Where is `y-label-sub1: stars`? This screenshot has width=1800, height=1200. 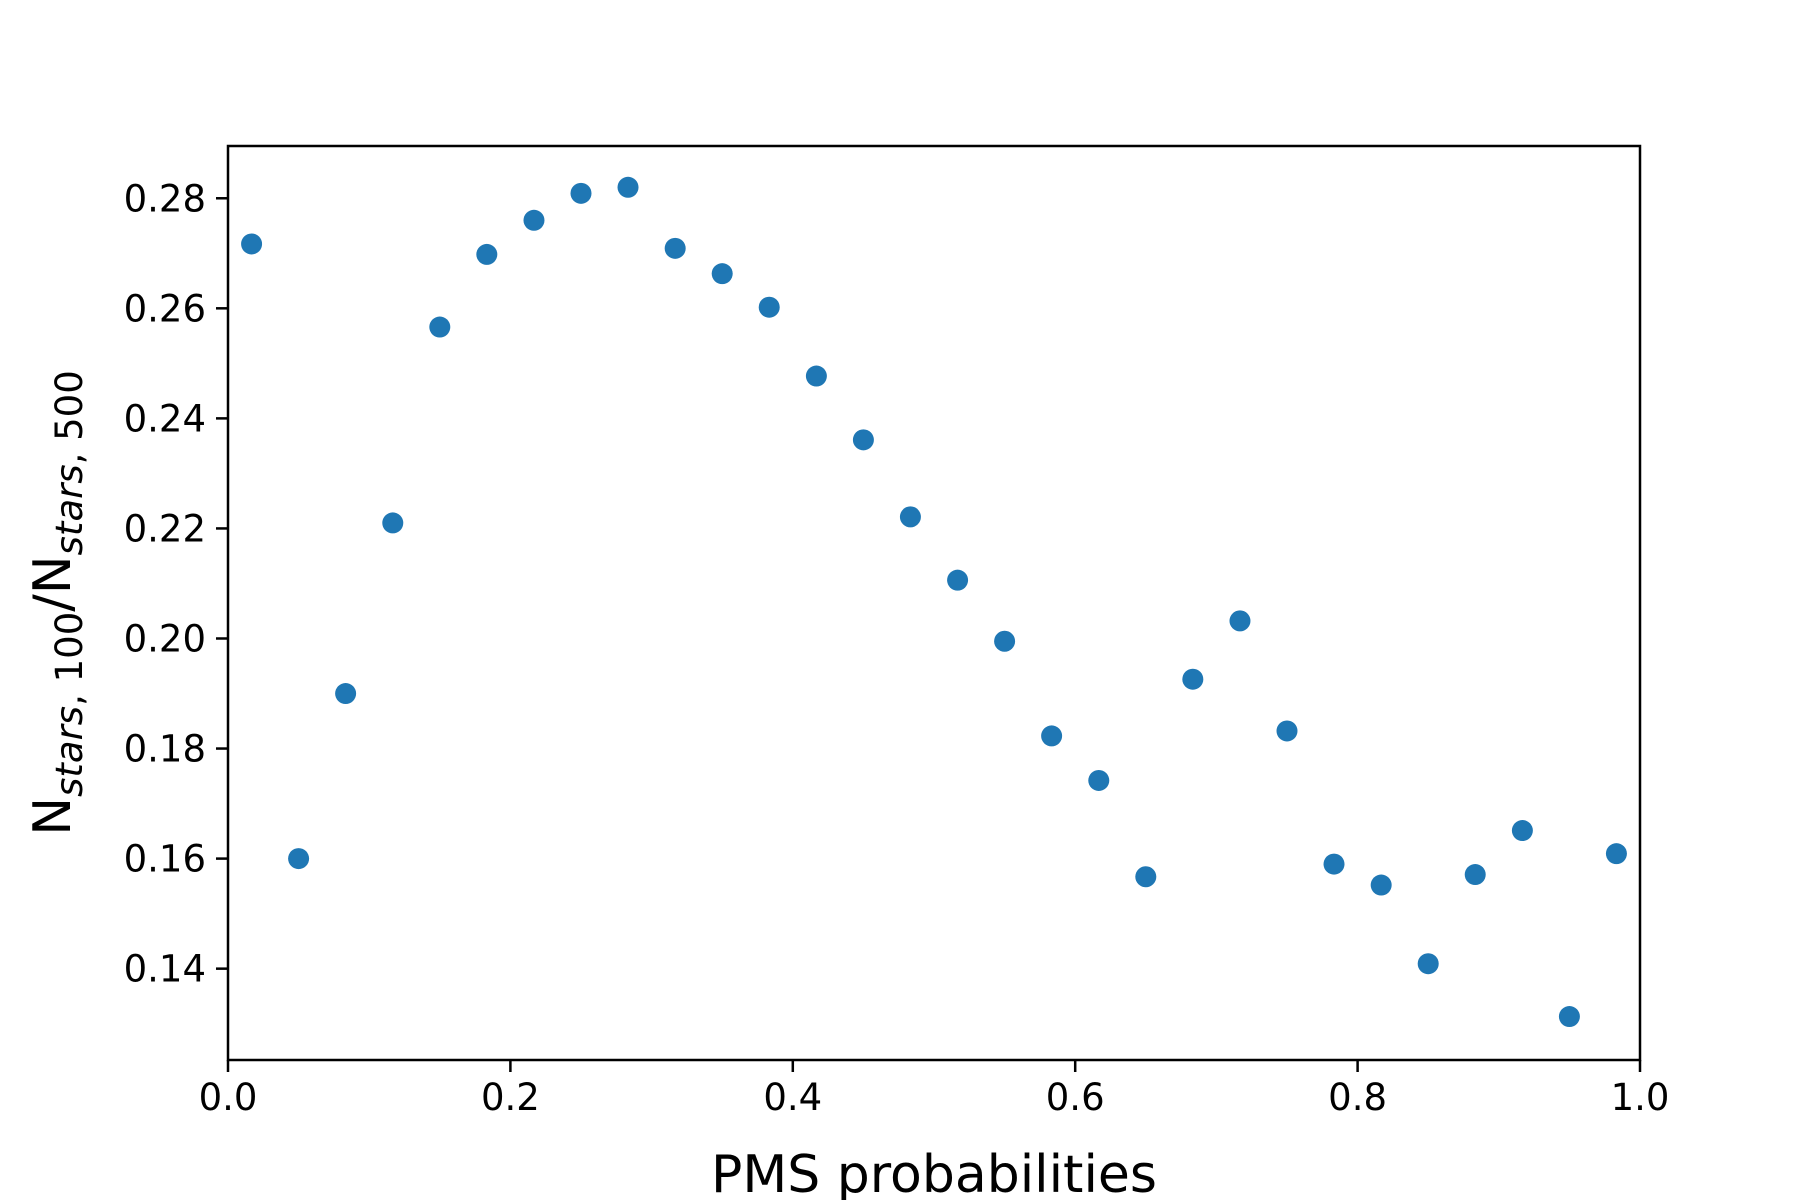
y-label-sub1: stars is located at coordinates (69, 751).